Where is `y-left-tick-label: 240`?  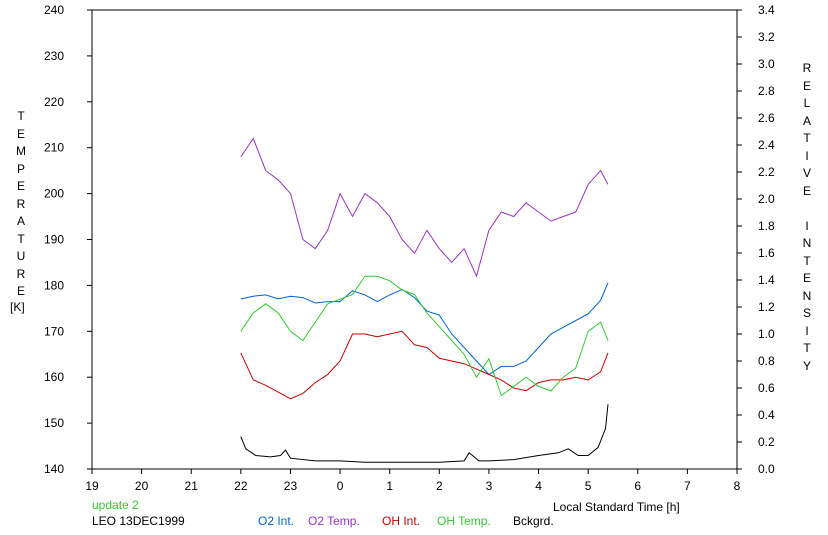
y-left-tick-label: 240 is located at coordinates (54, 10).